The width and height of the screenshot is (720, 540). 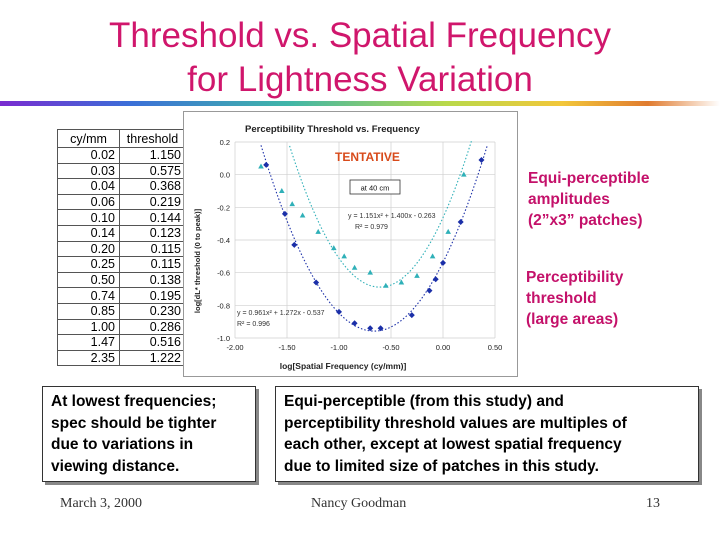 I want to click on cell-threshold: 0.123, so click(x=152, y=233).